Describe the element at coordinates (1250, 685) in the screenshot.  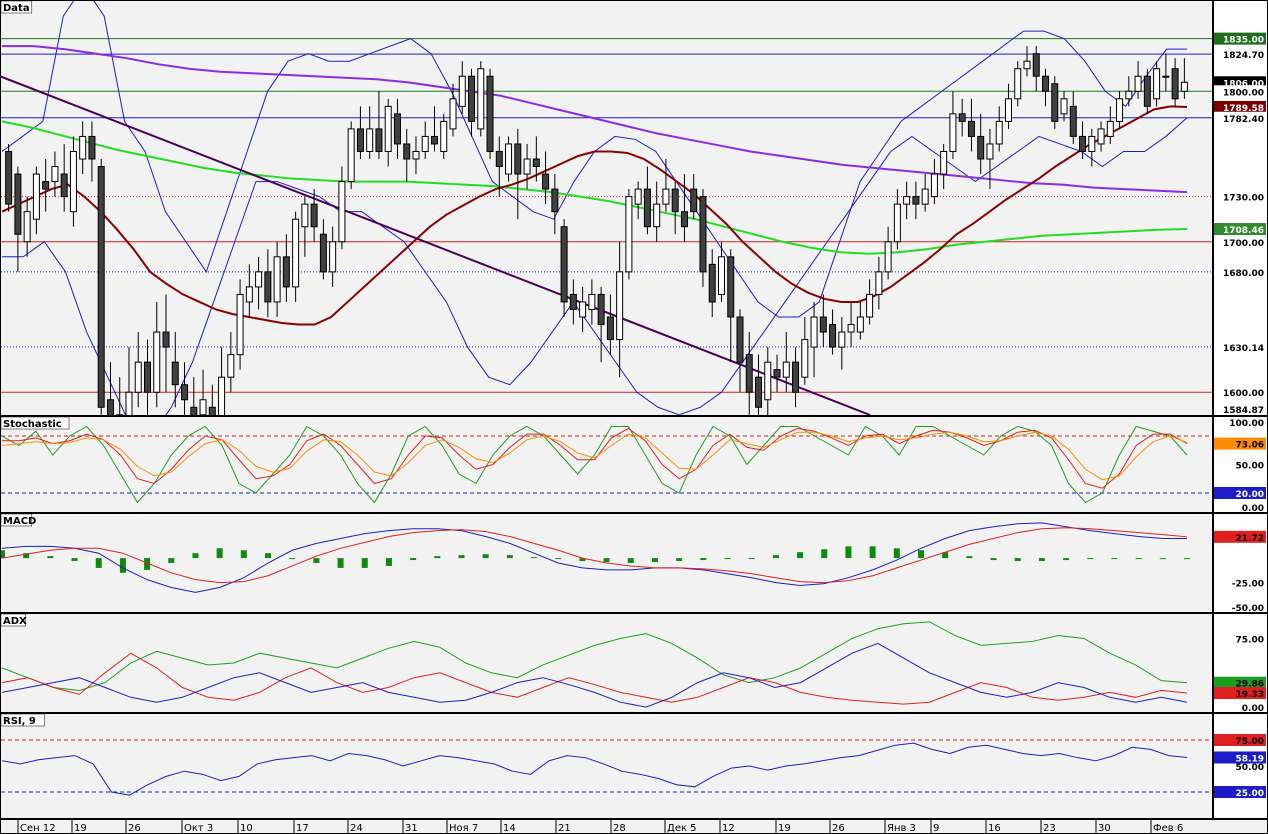
I see `price-marker-label: 29.86` at that location.